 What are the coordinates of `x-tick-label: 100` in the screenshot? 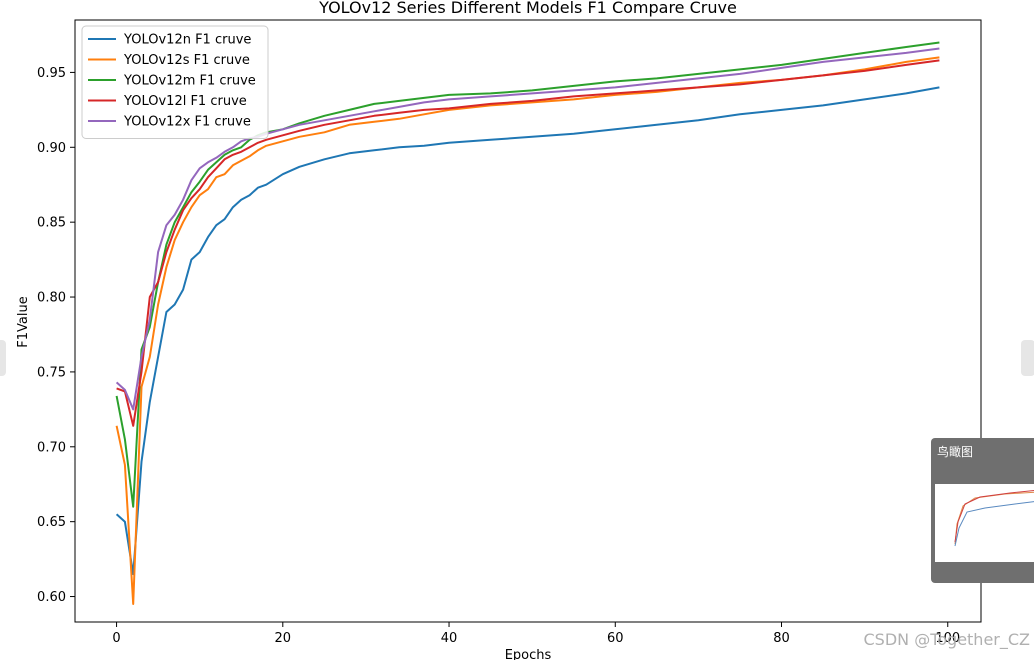 It's located at (947, 638).